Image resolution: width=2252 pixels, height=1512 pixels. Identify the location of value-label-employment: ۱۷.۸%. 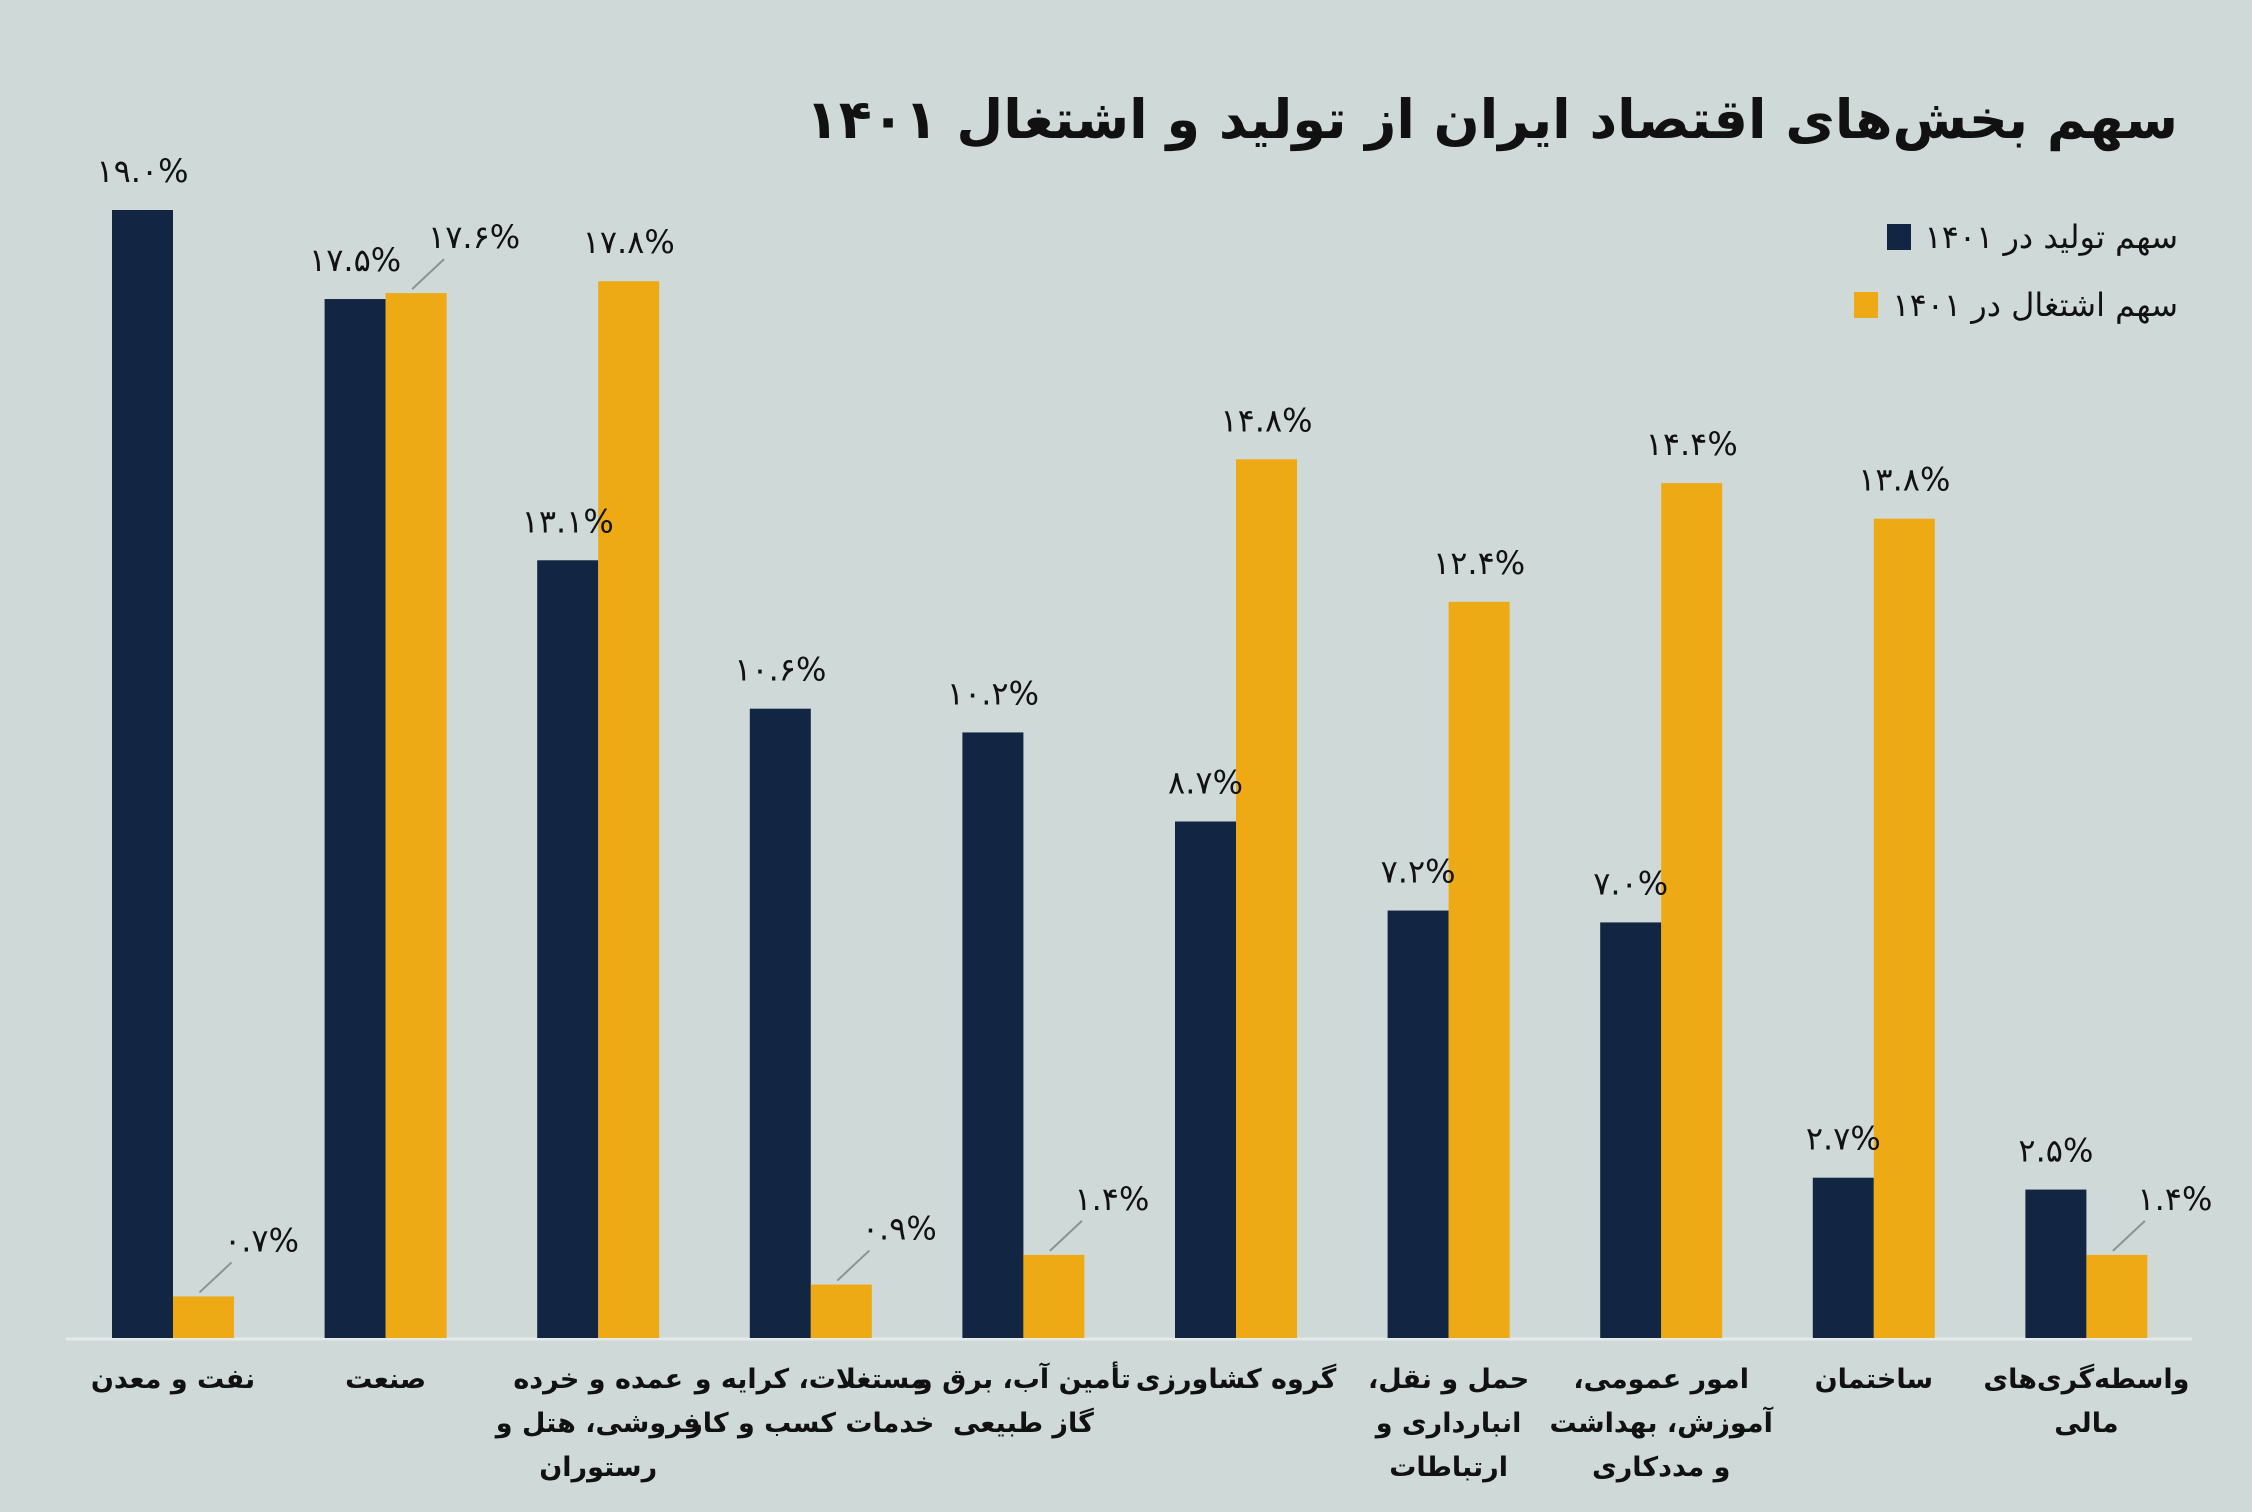
(629, 242).